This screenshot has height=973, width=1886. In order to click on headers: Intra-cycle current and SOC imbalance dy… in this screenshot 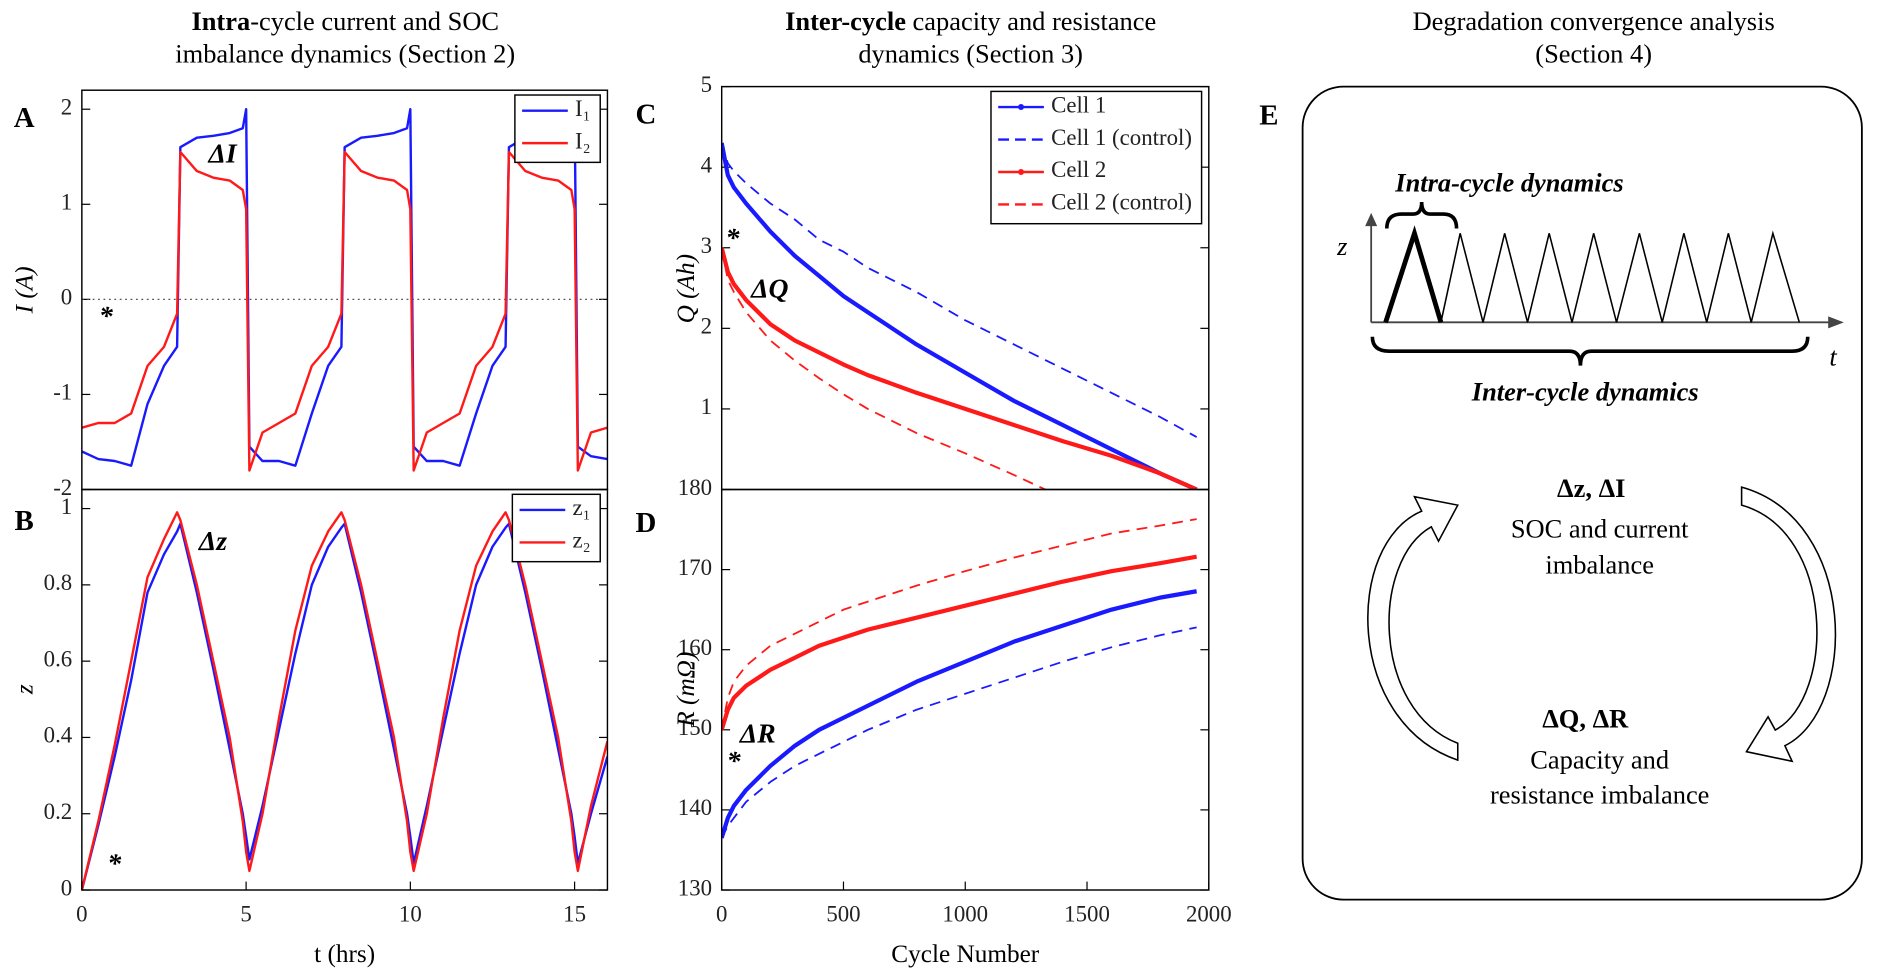, I will do `click(974, 37)`.